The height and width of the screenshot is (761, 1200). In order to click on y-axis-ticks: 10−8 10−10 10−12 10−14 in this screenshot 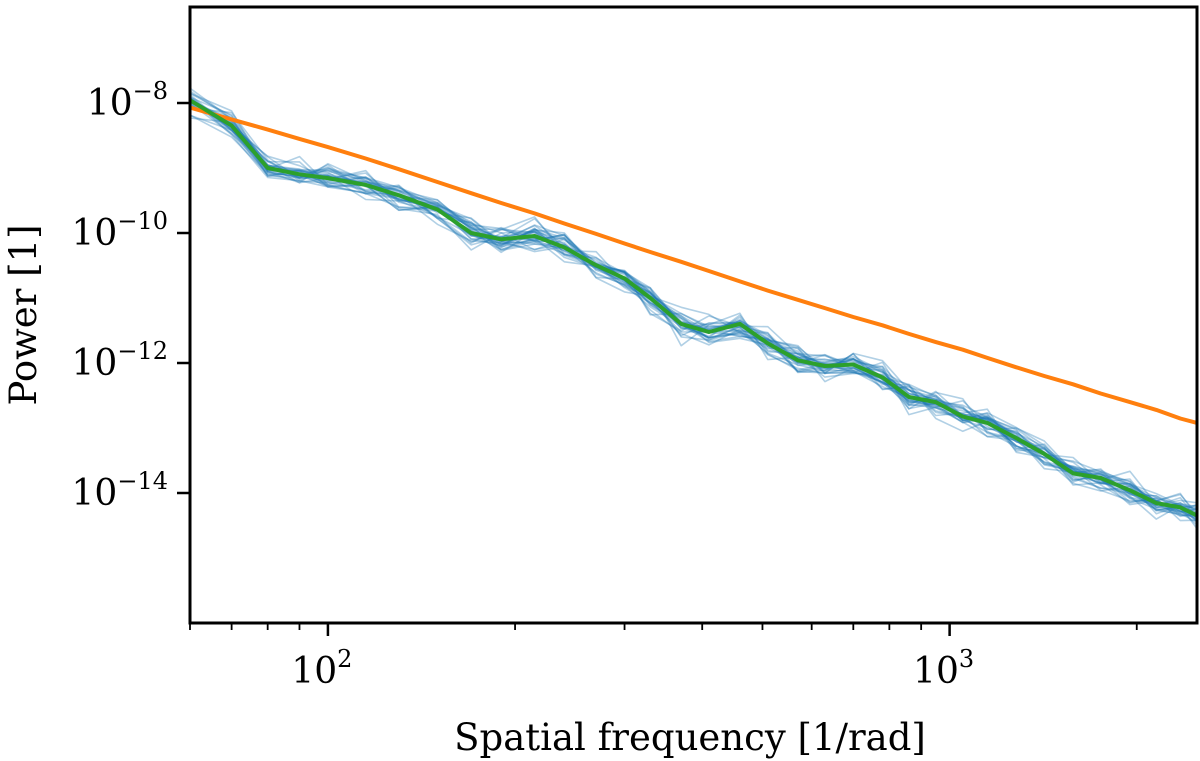, I will do `click(131, 295)`.